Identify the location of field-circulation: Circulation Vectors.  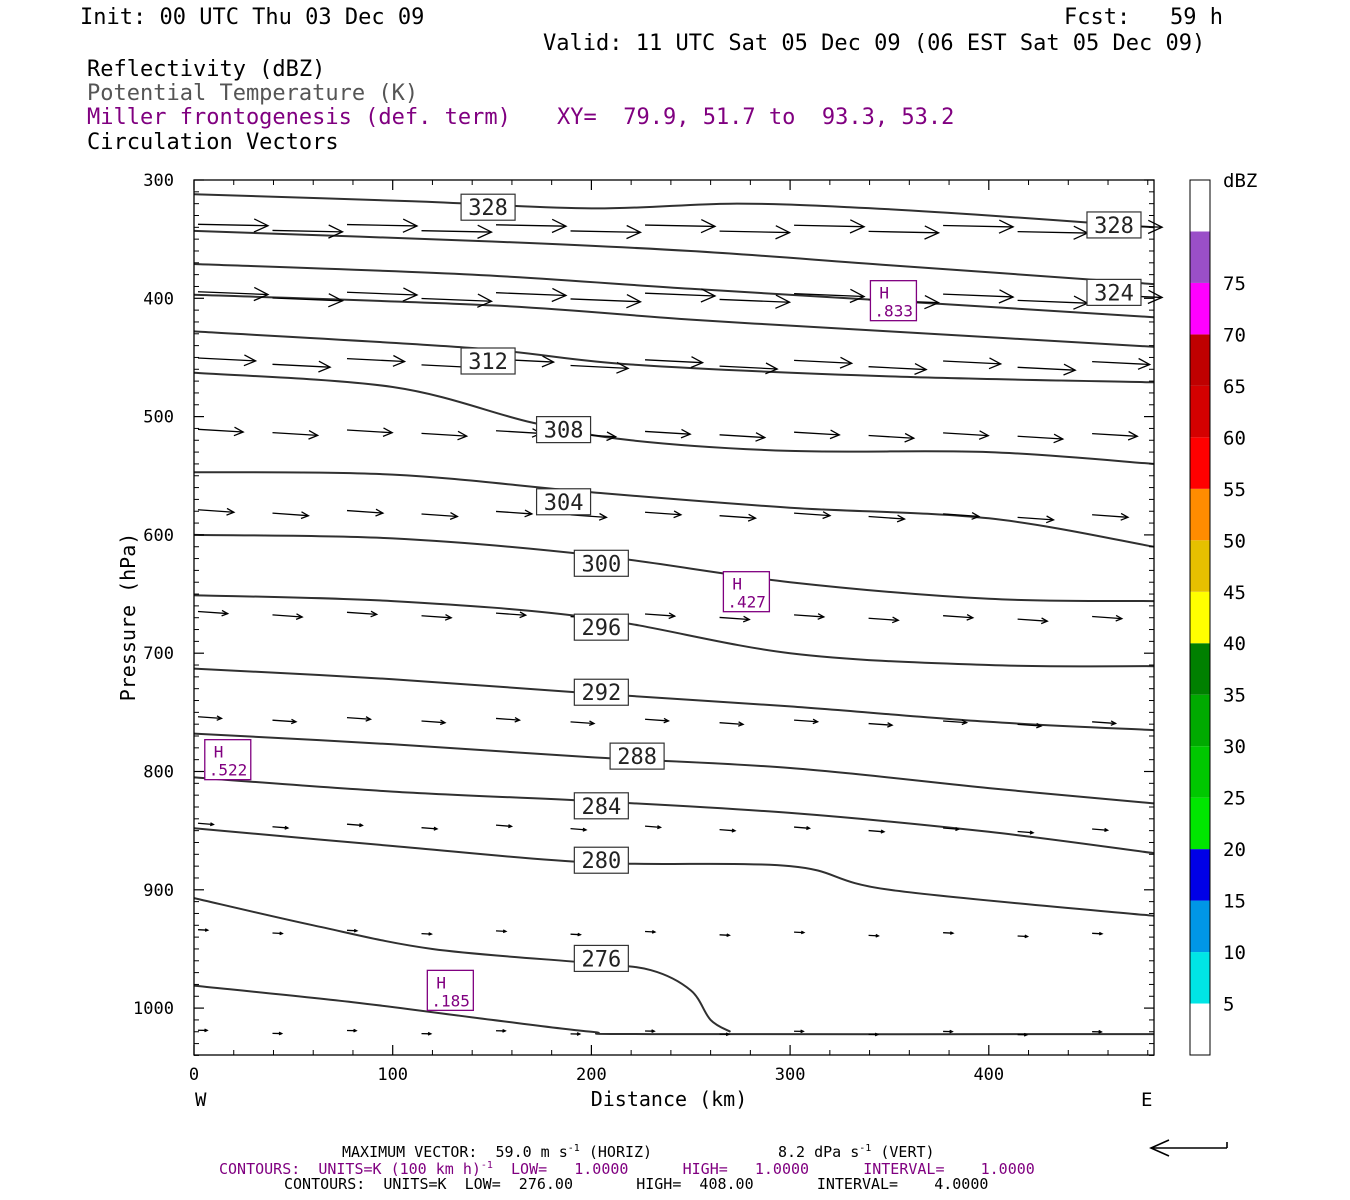
(213, 142).